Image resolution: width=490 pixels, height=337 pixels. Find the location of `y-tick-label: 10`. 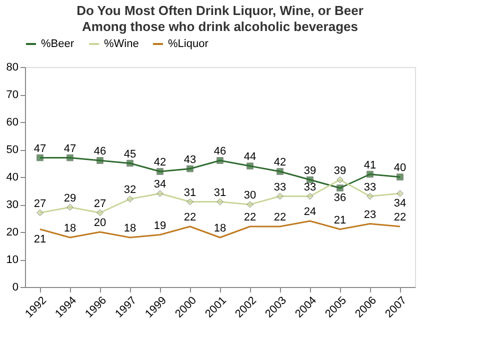

y-tick-label: 10 is located at coordinates (12, 260).